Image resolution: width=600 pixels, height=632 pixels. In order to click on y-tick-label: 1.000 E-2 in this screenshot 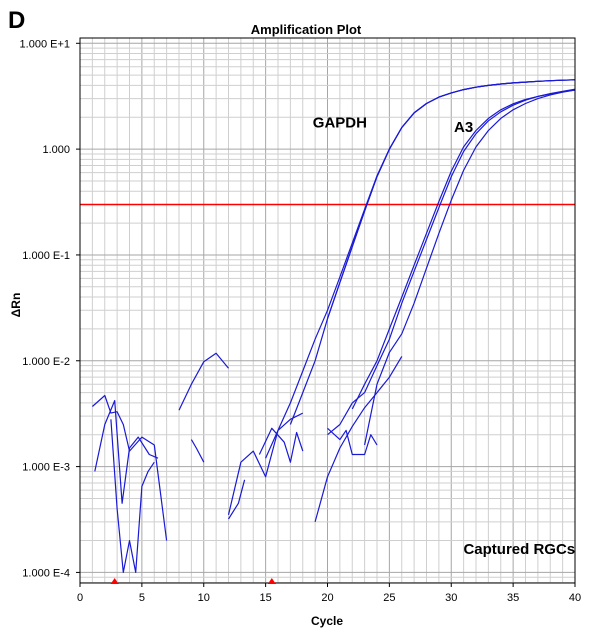, I will do `click(46, 362)`.